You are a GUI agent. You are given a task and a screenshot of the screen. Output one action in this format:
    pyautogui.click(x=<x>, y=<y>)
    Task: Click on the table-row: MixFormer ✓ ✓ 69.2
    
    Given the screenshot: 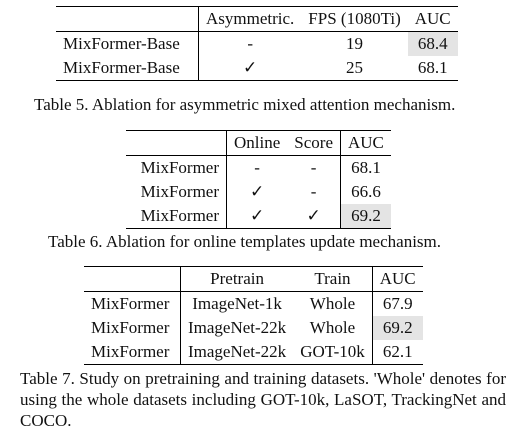 What is the action you would take?
    pyautogui.click(x=258, y=216)
    